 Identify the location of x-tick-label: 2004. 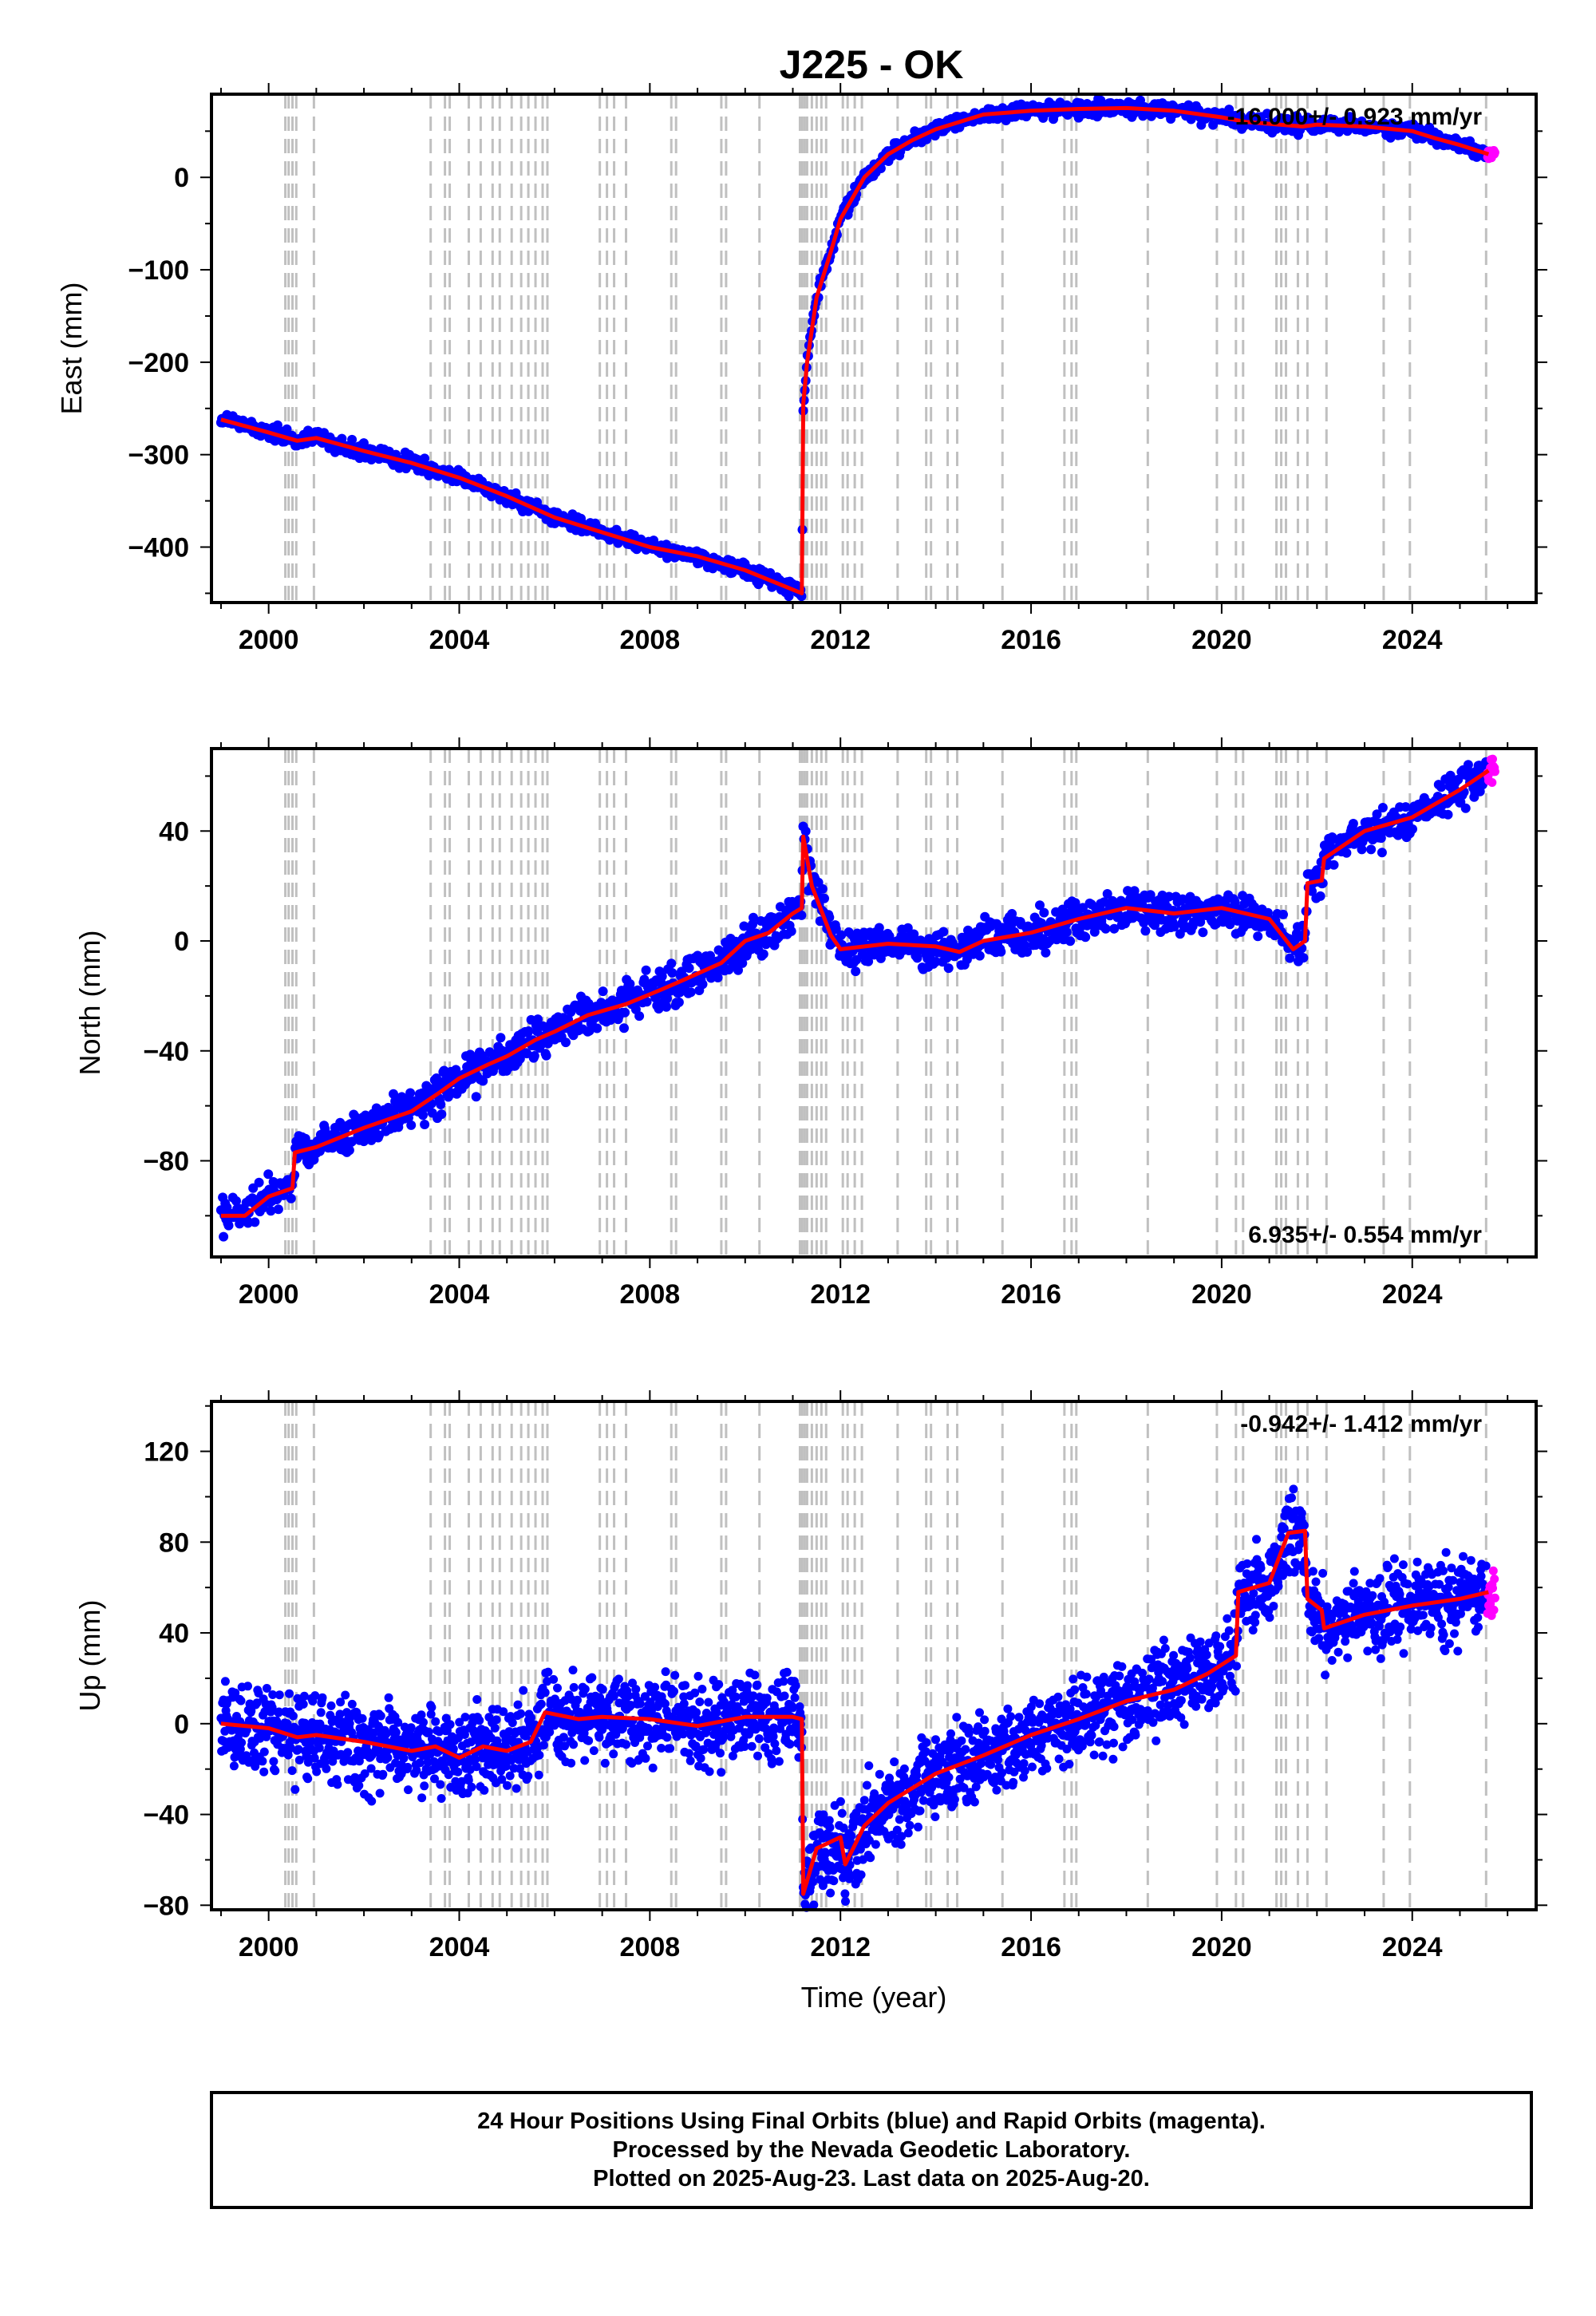
(459, 1294).